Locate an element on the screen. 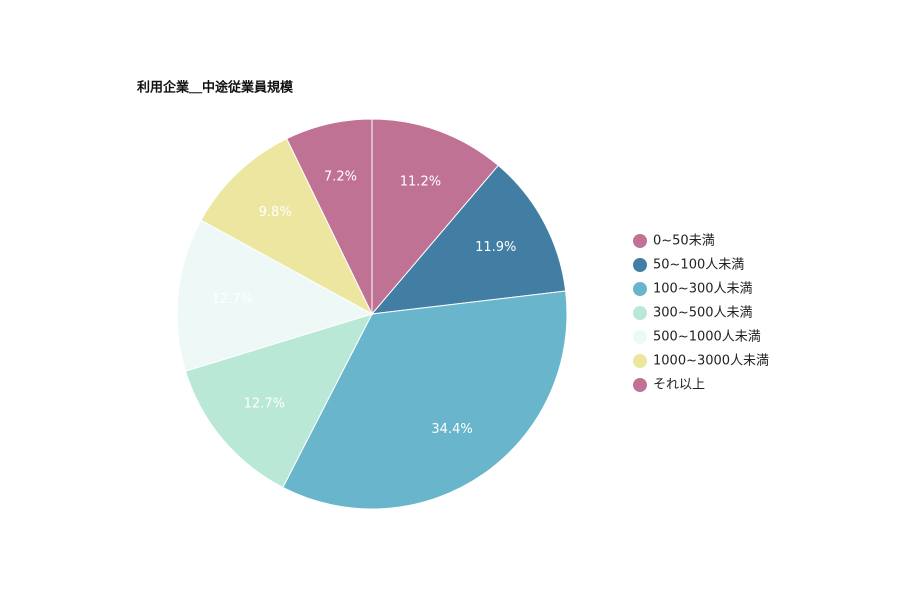 The height and width of the screenshot is (600, 900). legend-label: 500~1000人未満 is located at coordinates (707, 337).